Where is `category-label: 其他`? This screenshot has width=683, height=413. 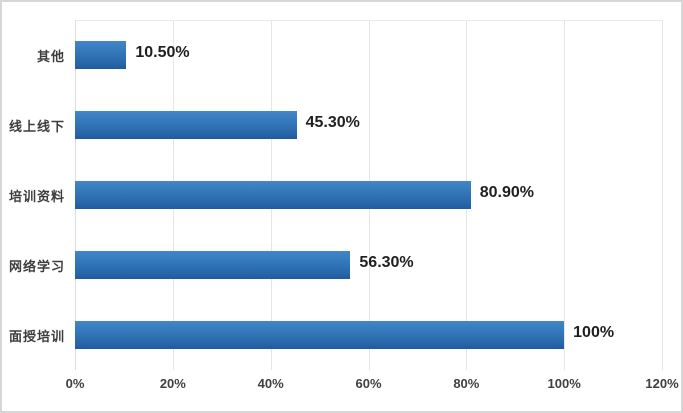
category-label: 其他 is located at coordinates (50, 56).